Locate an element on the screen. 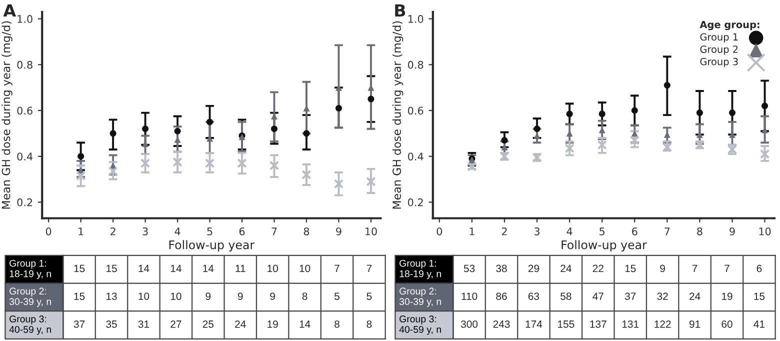 The width and height of the screenshot is (780, 341). text: 47 is located at coordinates (598, 296).